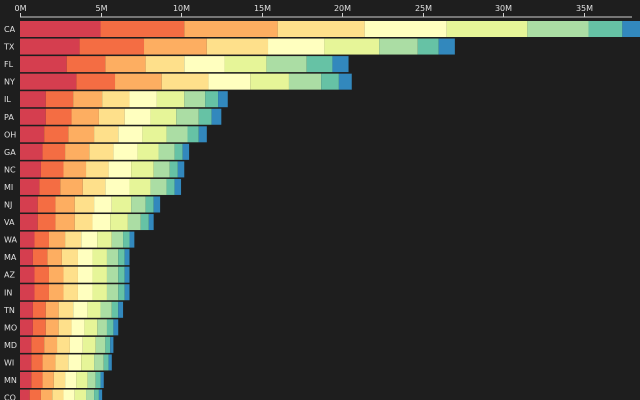 Image resolution: width=640 pixels, height=400 pixels. I want to click on bar-row-nj, so click(90, 204).